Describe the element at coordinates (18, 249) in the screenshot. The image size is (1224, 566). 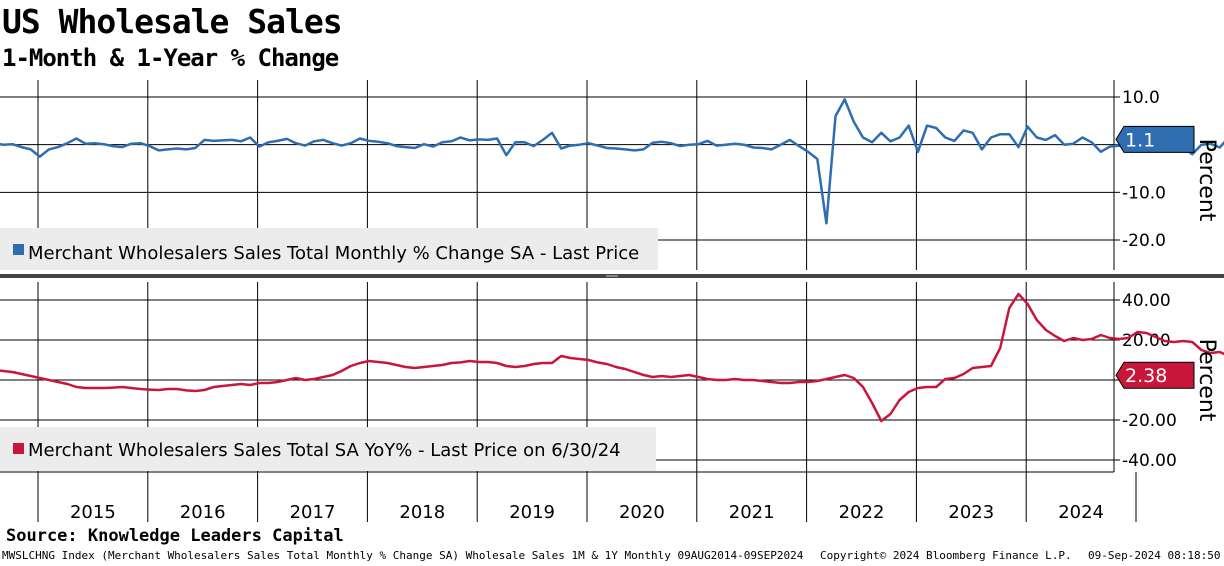
I see `top-legend-swatch` at that location.